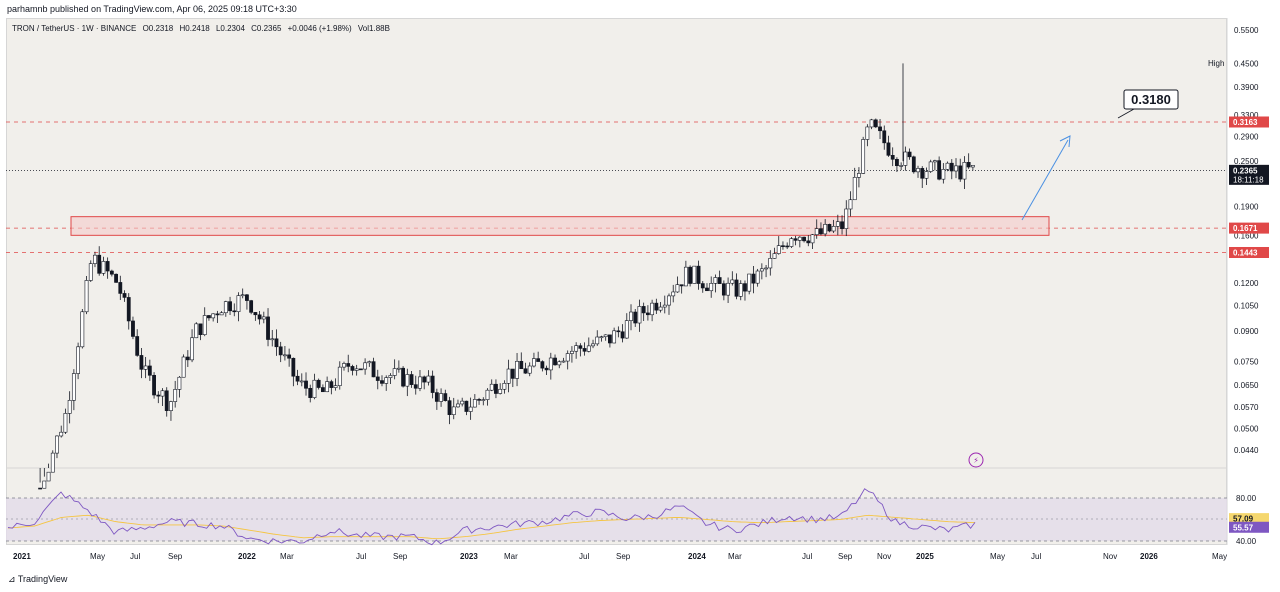 The height and width of the screenshot is (592, 1280). What do you see at coordinates (42, 579) in the screenshot?
I see `brand-label: TradingView` at bounding box center [42, 579].